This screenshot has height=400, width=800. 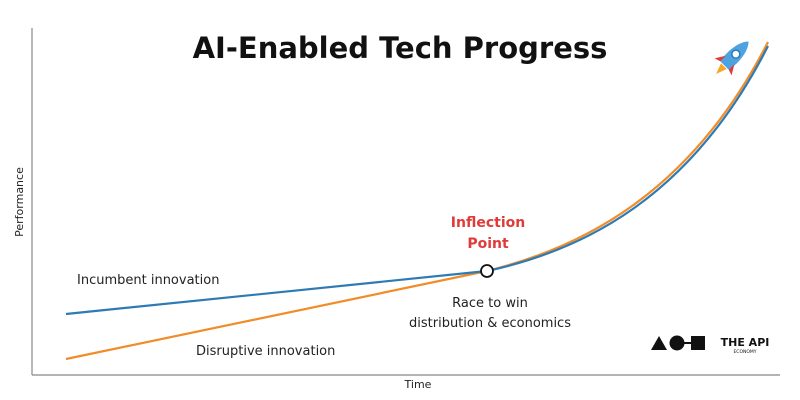 What do you see at coordinates (710, 345) in the screenshot?
I see `logo: THE API ECONOMY` at bounding box center [710, 345].